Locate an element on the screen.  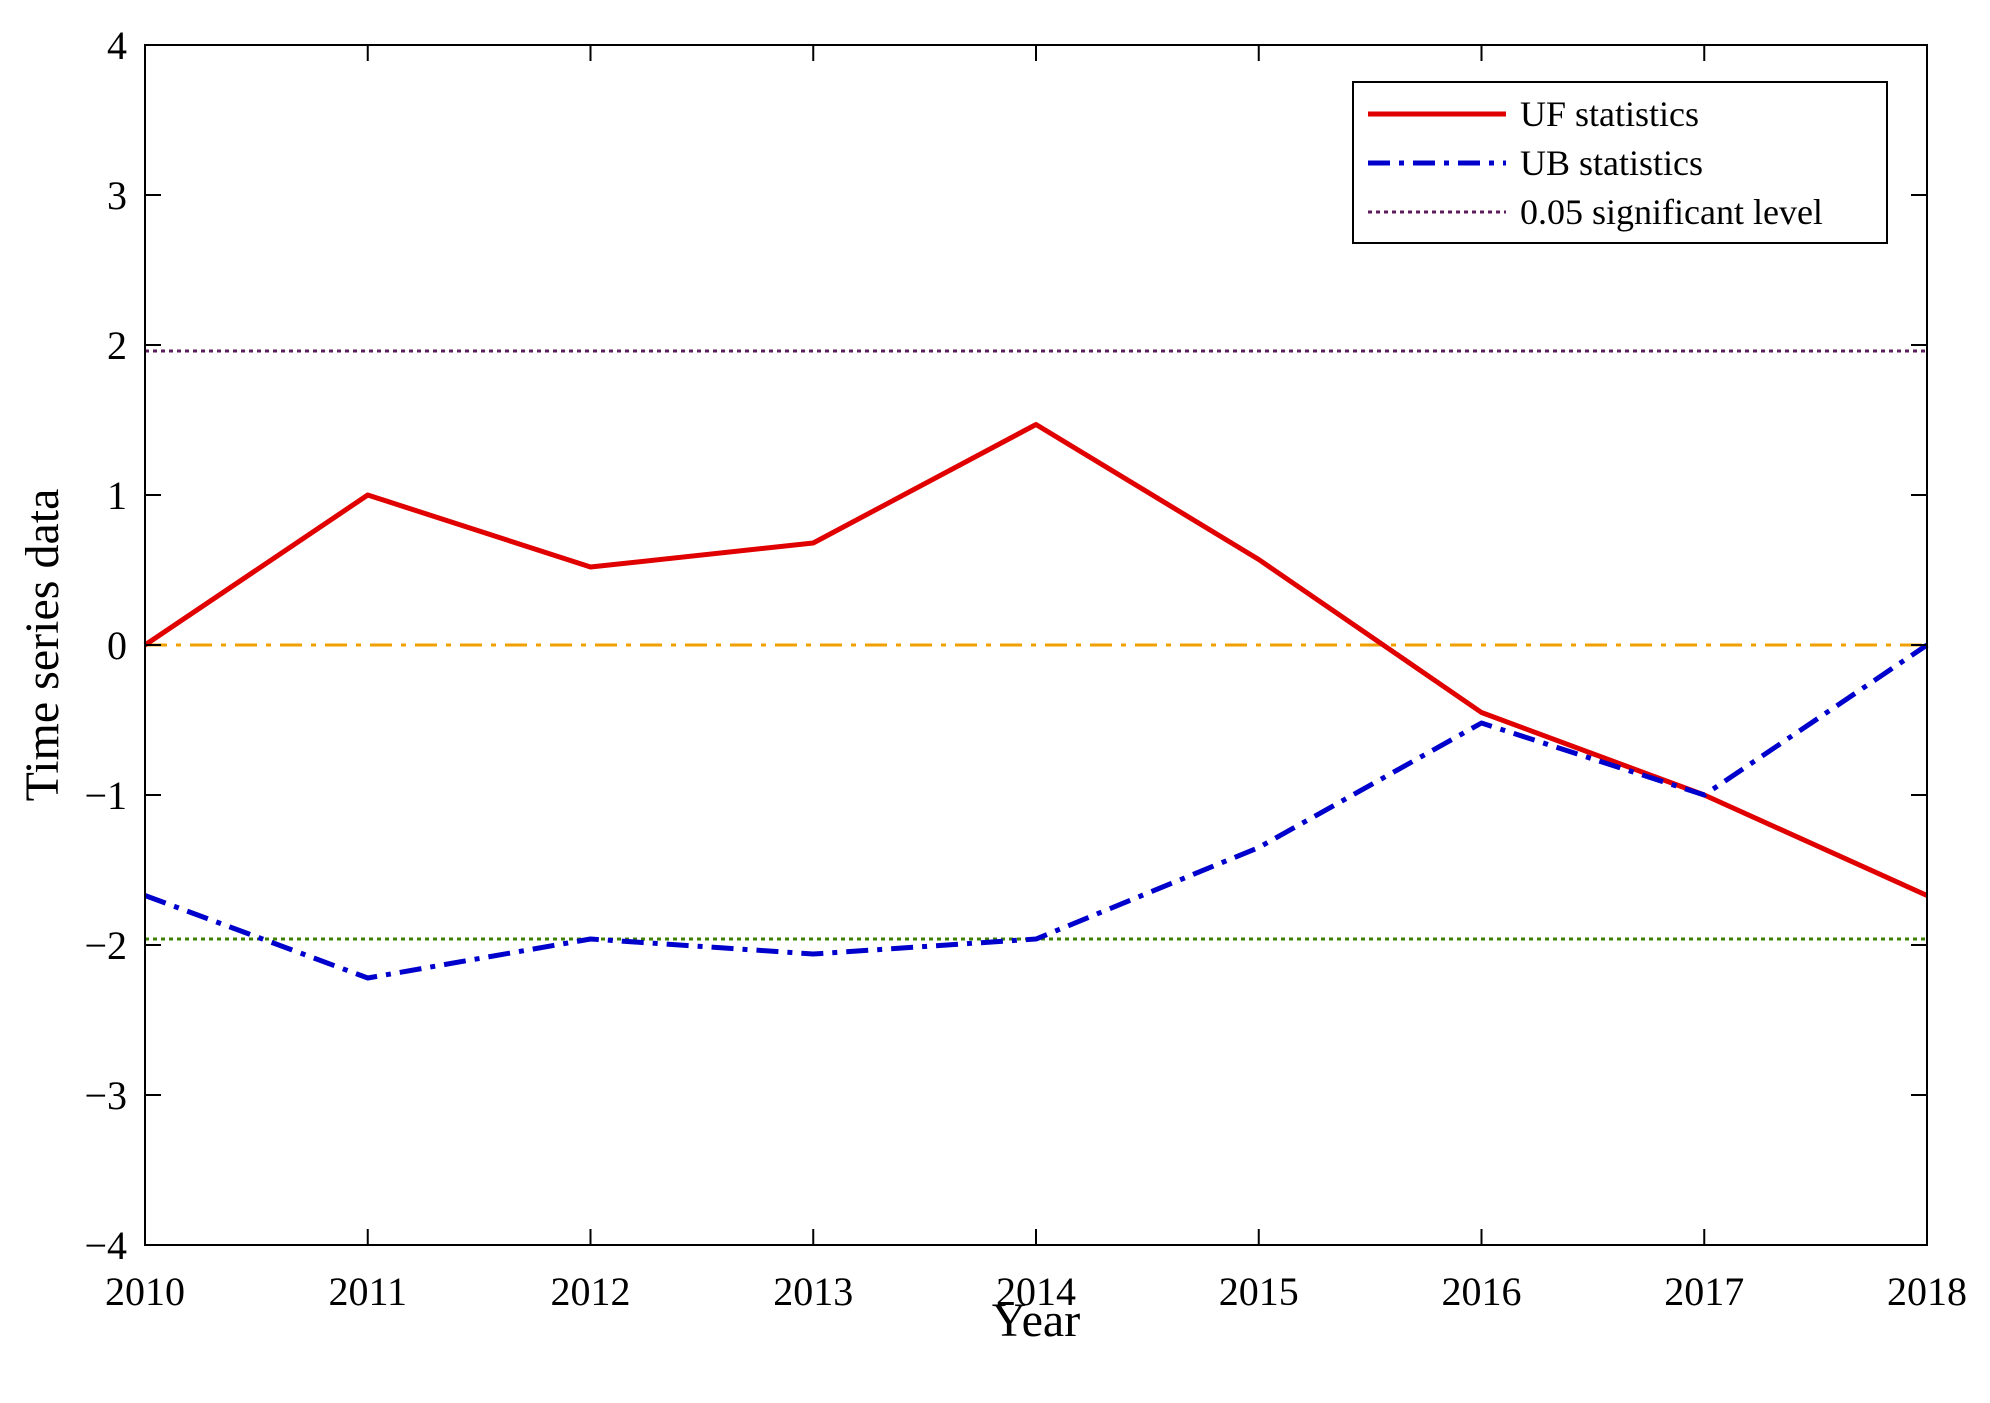
x-tick-label: 2017 is located at coordinates (1704, 1291).